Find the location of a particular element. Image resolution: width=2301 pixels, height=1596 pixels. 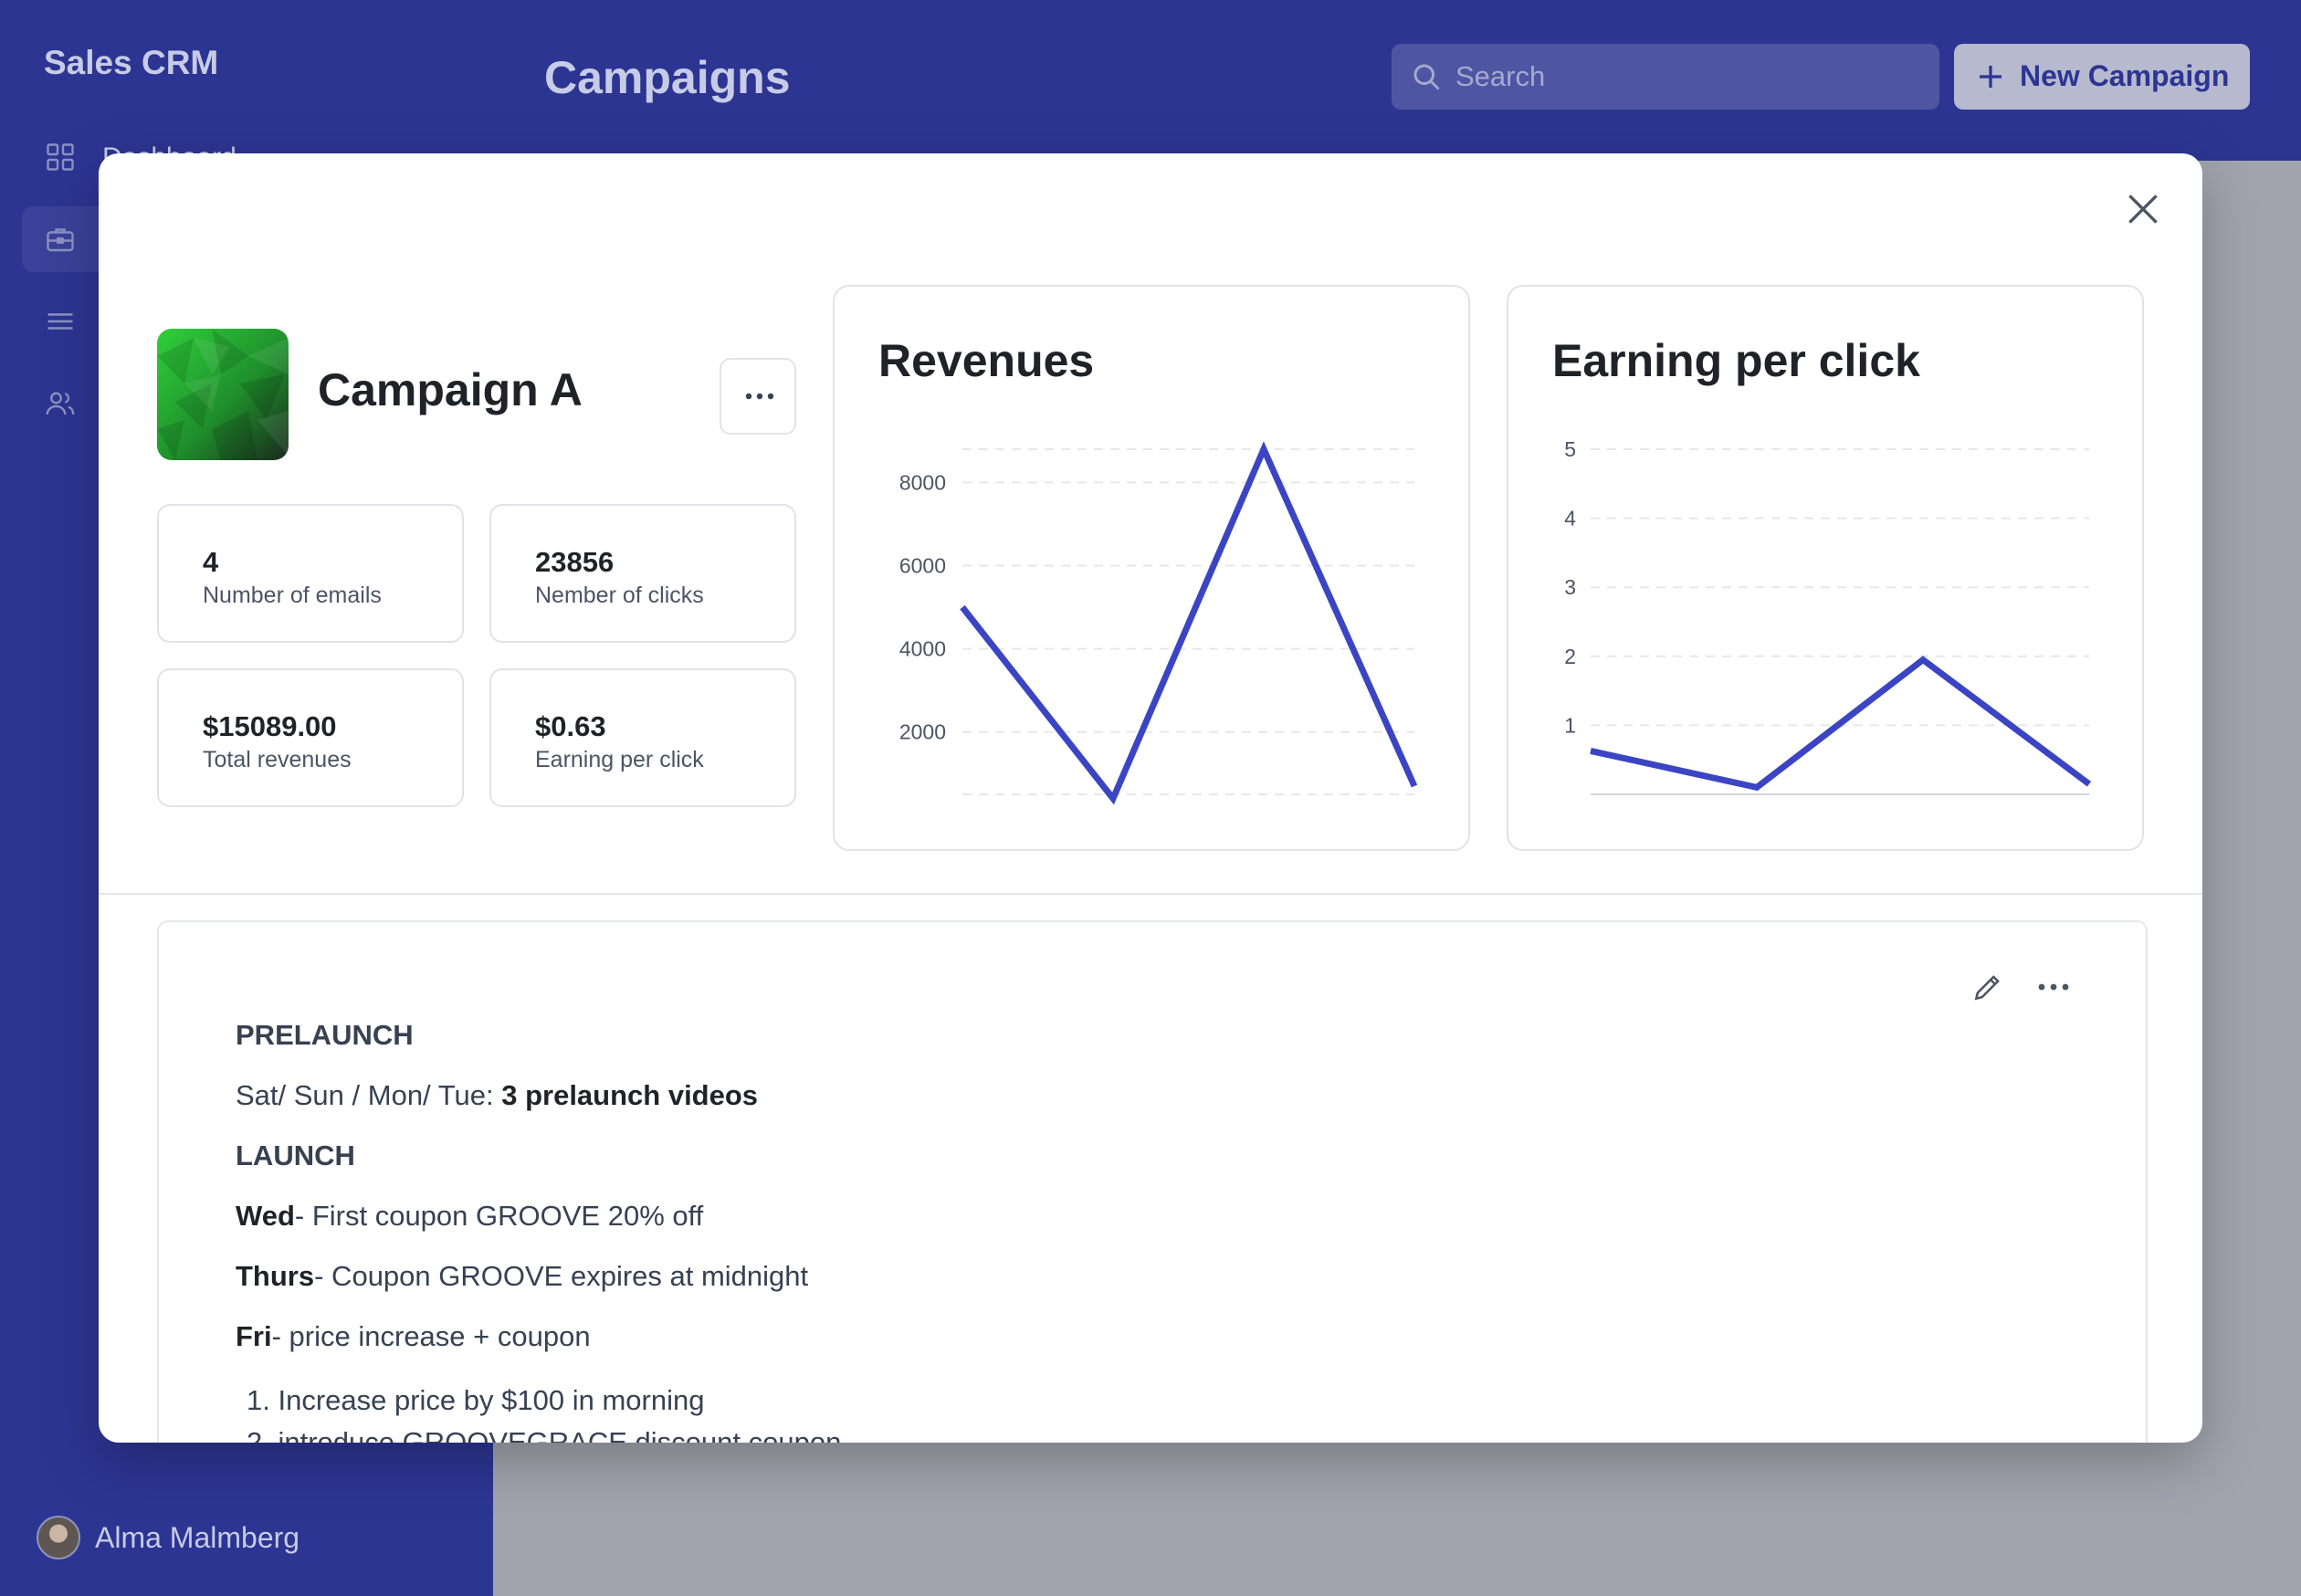

stat-value: $0.63 is located at coordinates (570, 726).